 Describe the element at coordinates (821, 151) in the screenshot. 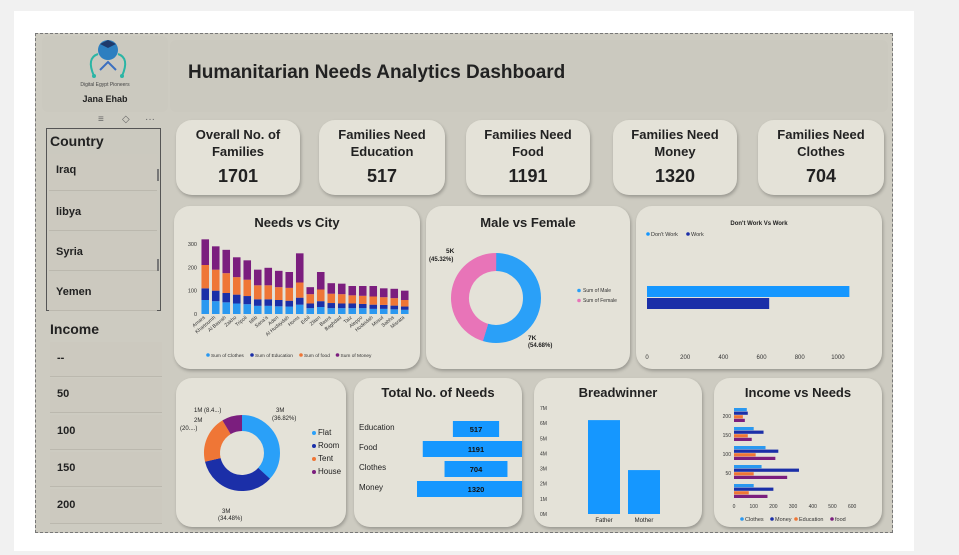

I see `kpi-label: Clothes` at that location.